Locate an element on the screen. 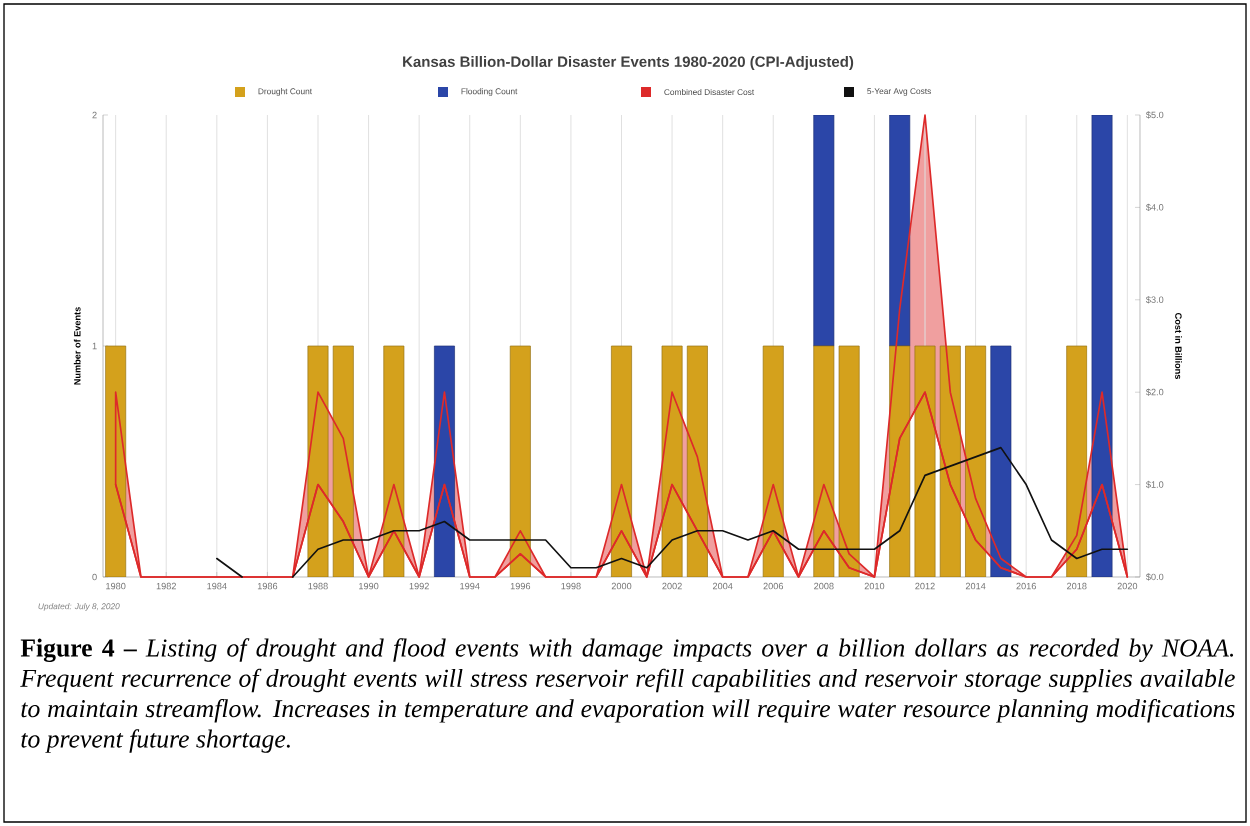 The image size is (1250, 826). y2-tick-label: $2.0 is located at coordinates (1154, 392).